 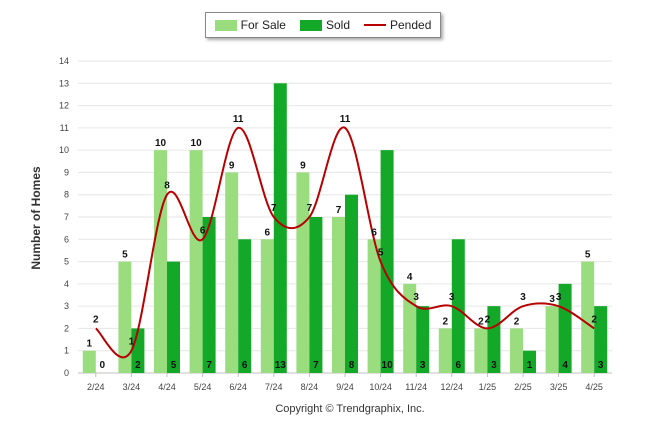 I want to click on y-tick-label: 0, so click(x=66, y=373).